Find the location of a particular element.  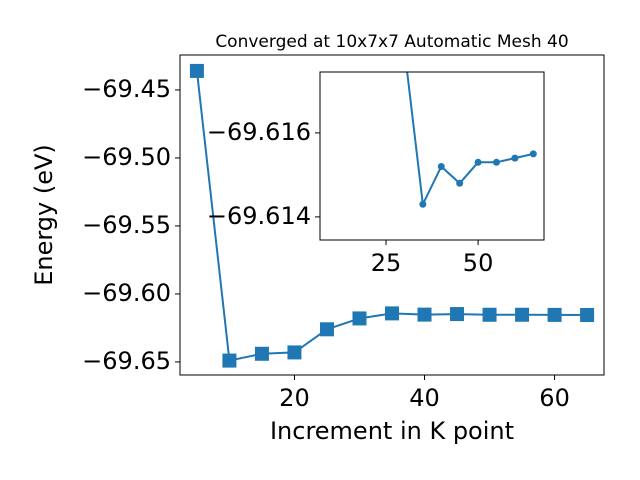

y-tick-label: −69.45 is located at coordinates (126, 89).